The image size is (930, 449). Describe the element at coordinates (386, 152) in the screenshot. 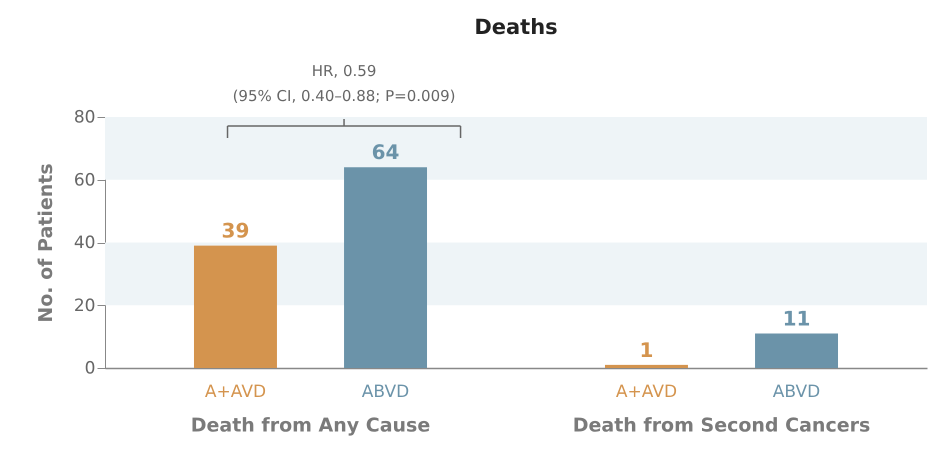

I see `data-label: 64` at that location.